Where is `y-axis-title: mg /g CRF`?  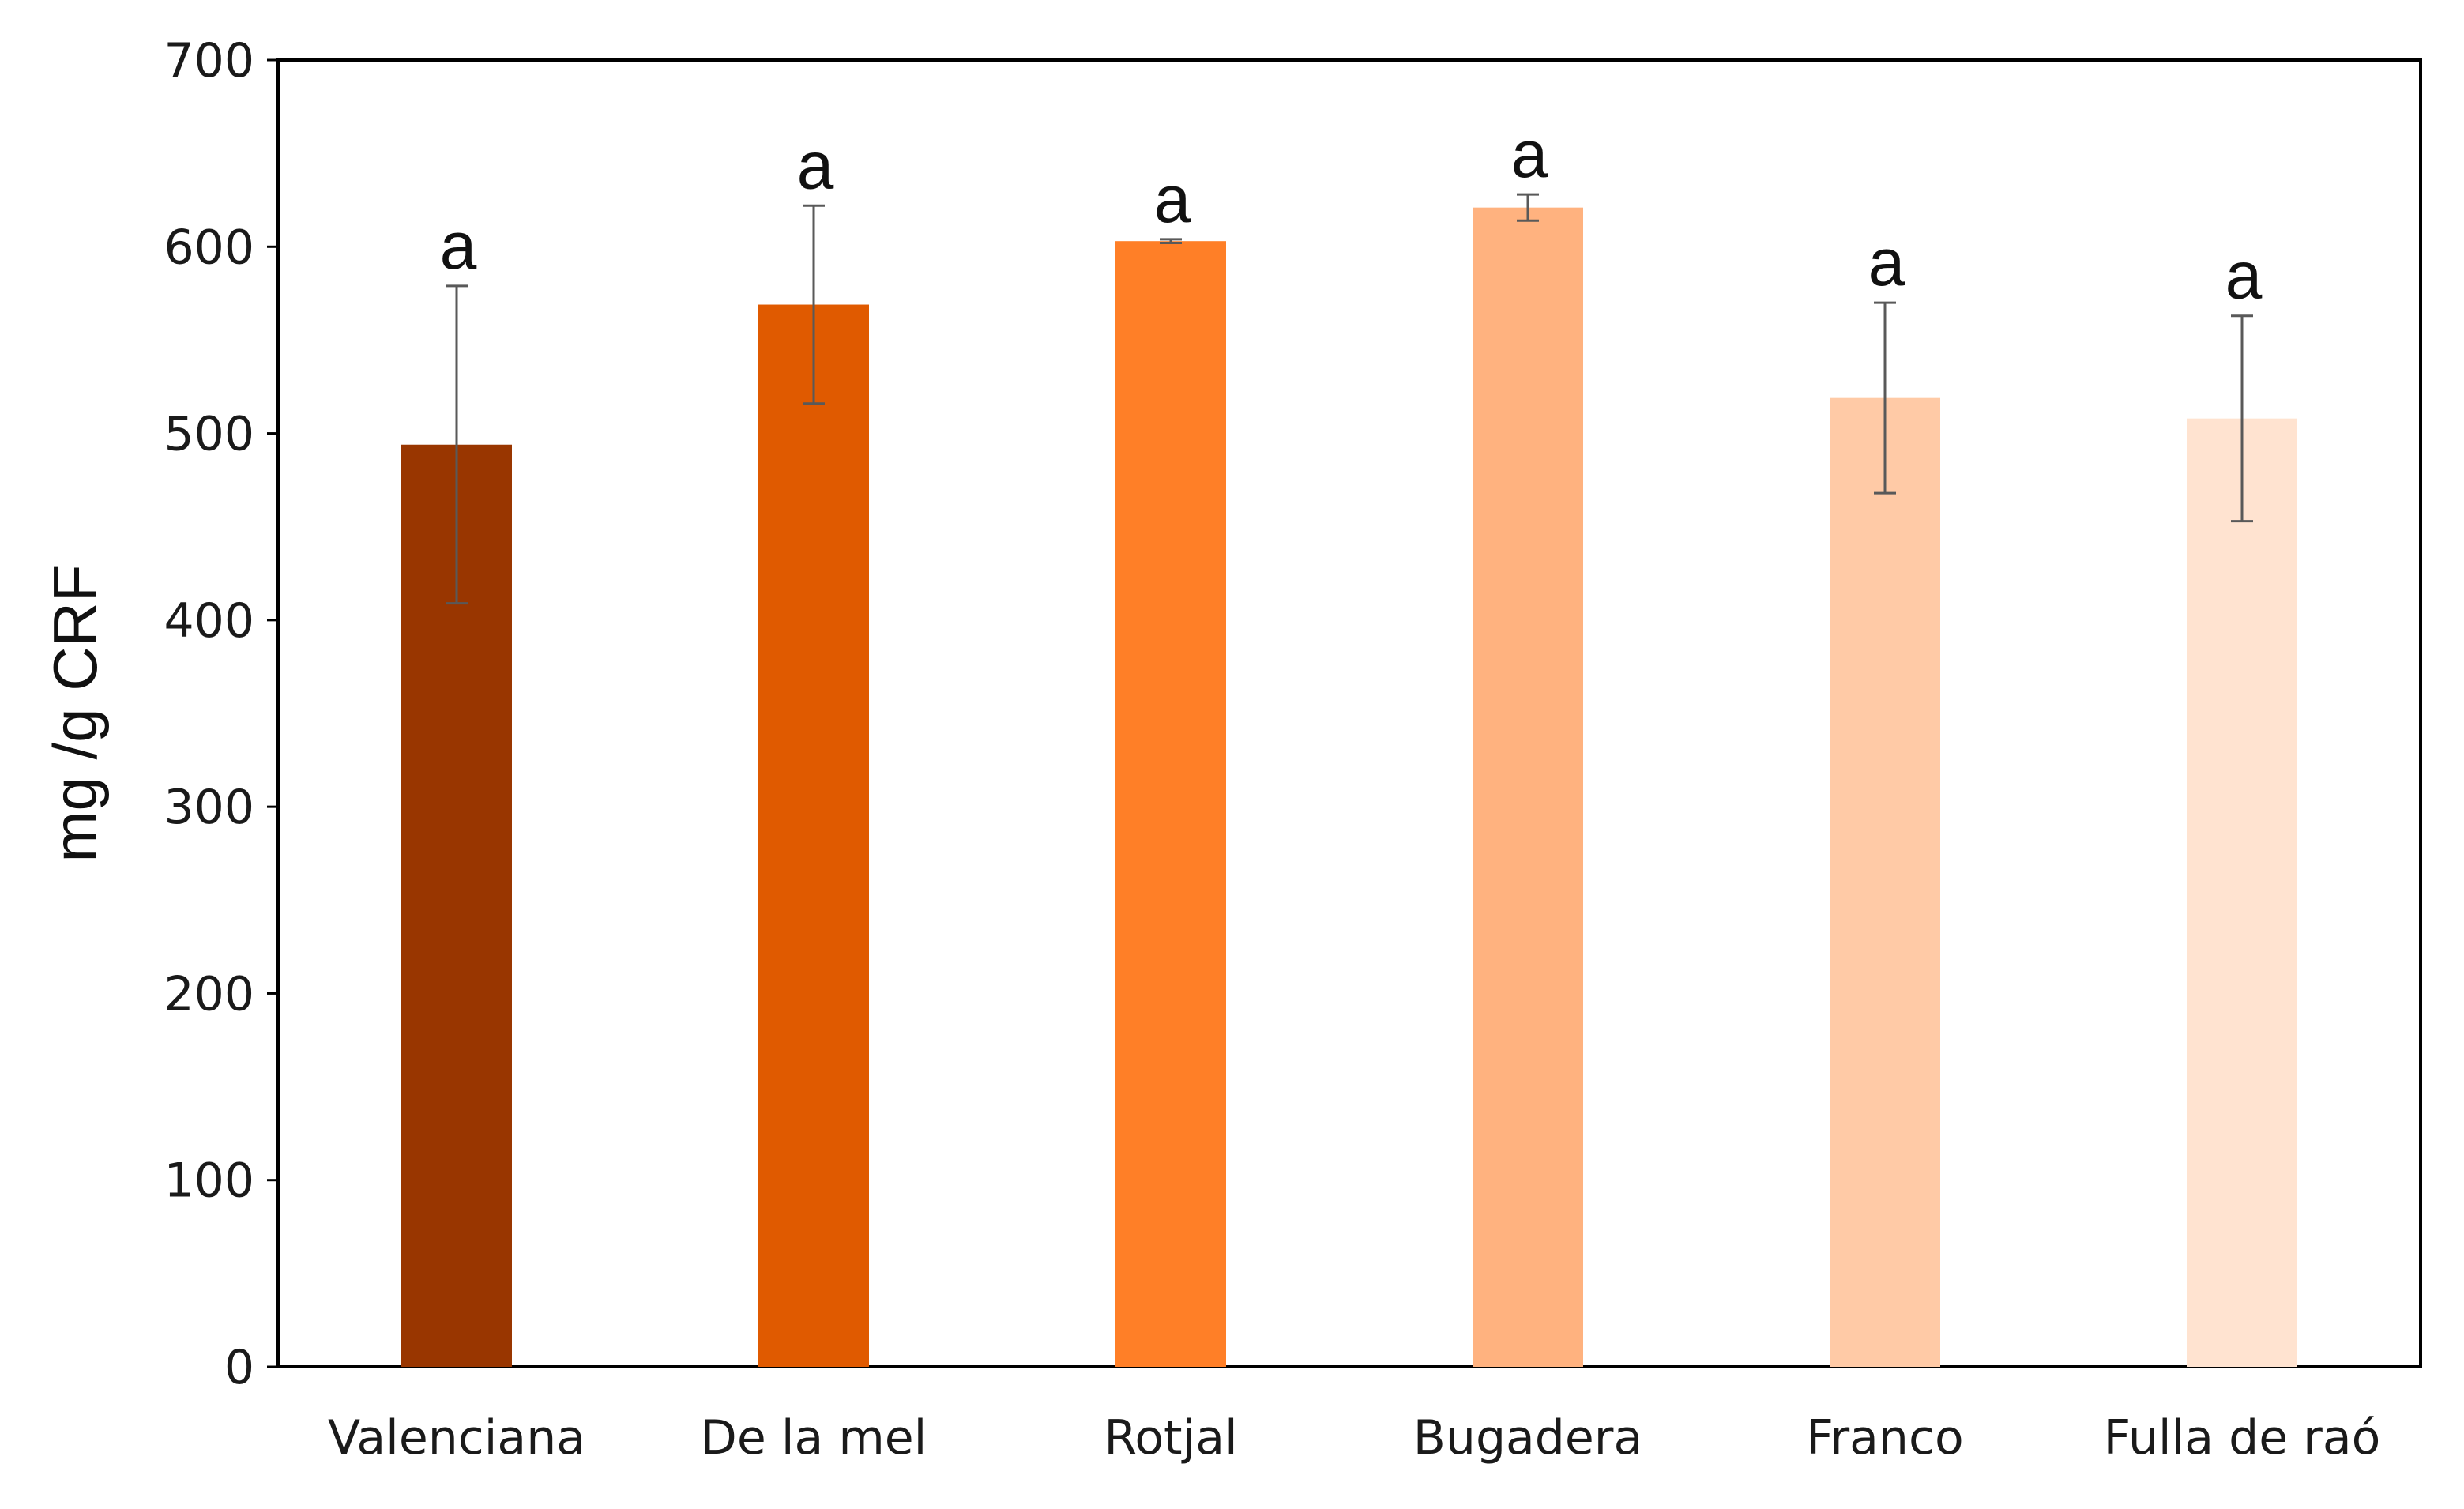
y-axis-title: mg /g CRF is located at coordinates (75, 713).